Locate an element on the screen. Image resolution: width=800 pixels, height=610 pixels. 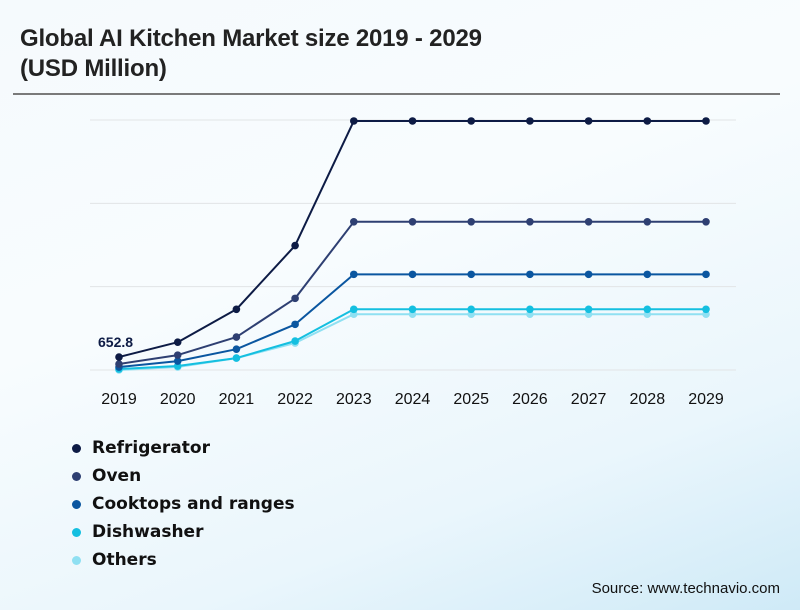
legend-label: Dishwasher is located at coordinates (148, 532).